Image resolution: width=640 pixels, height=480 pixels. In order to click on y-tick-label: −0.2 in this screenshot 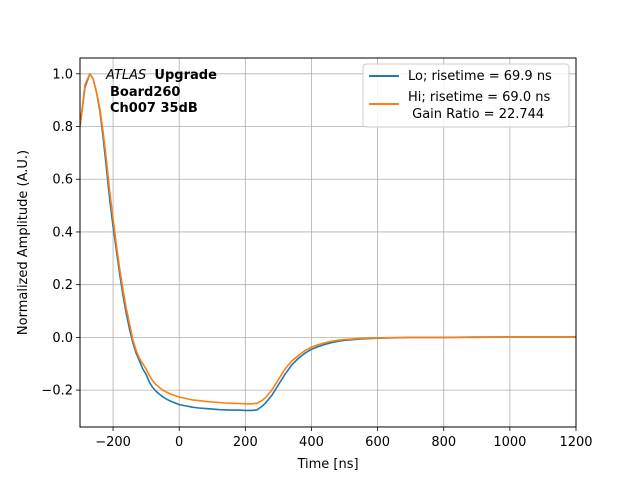, I will do `click(57, 391)`.